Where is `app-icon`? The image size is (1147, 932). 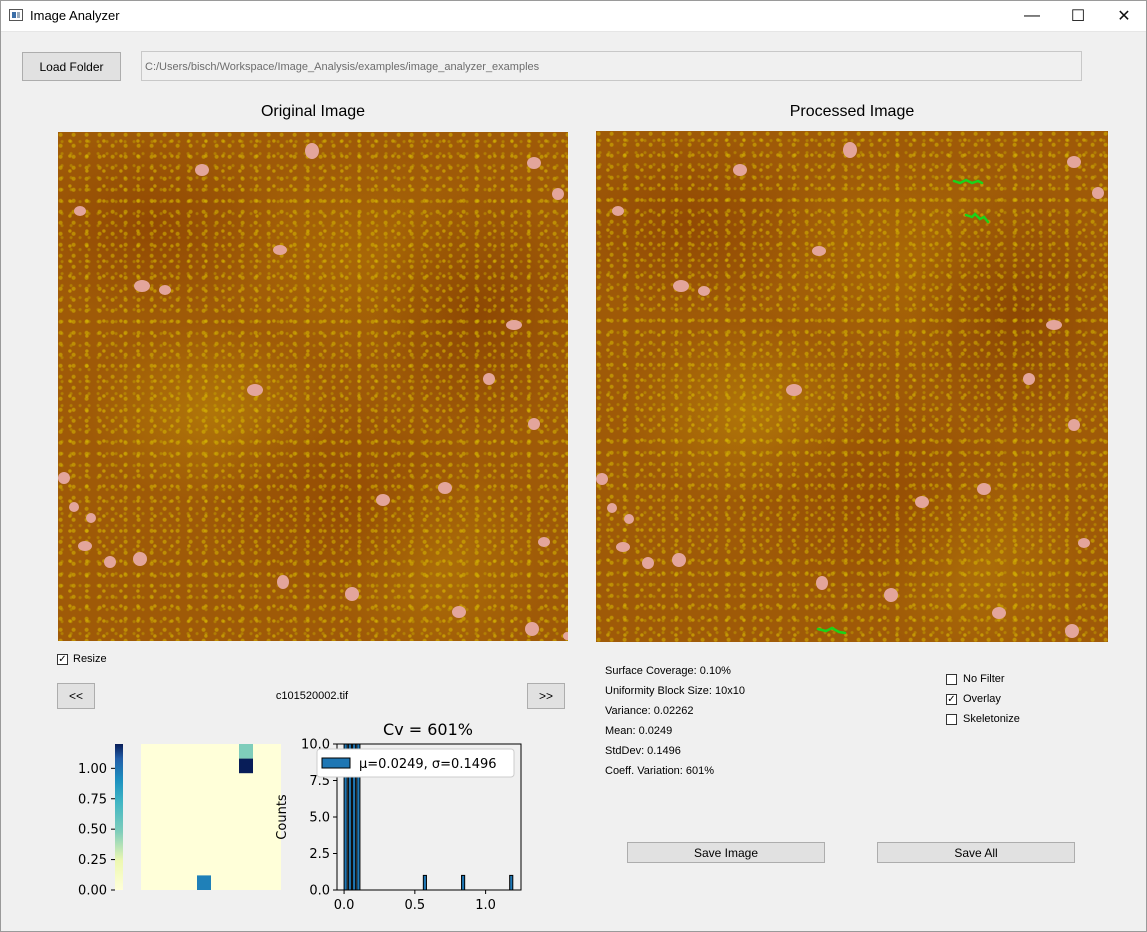 app-icon is located at coordinates (16, 15).